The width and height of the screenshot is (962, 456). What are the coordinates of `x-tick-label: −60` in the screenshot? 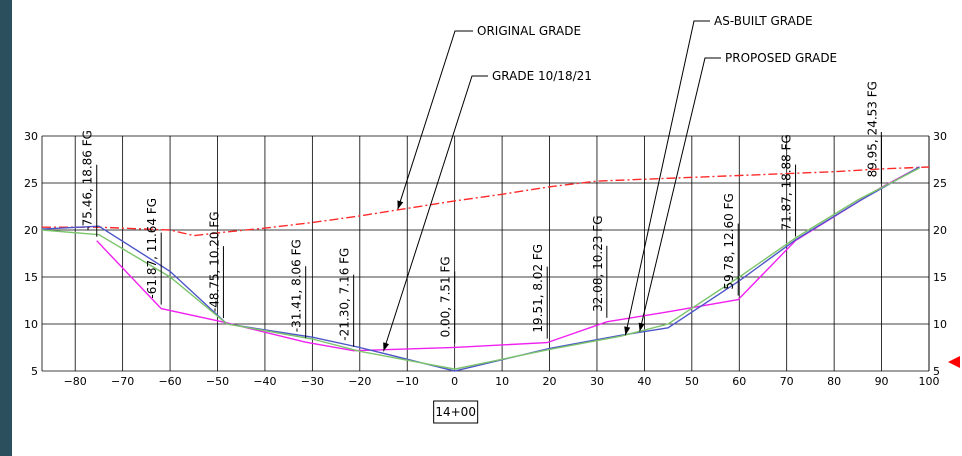 It's located at (169, 381).